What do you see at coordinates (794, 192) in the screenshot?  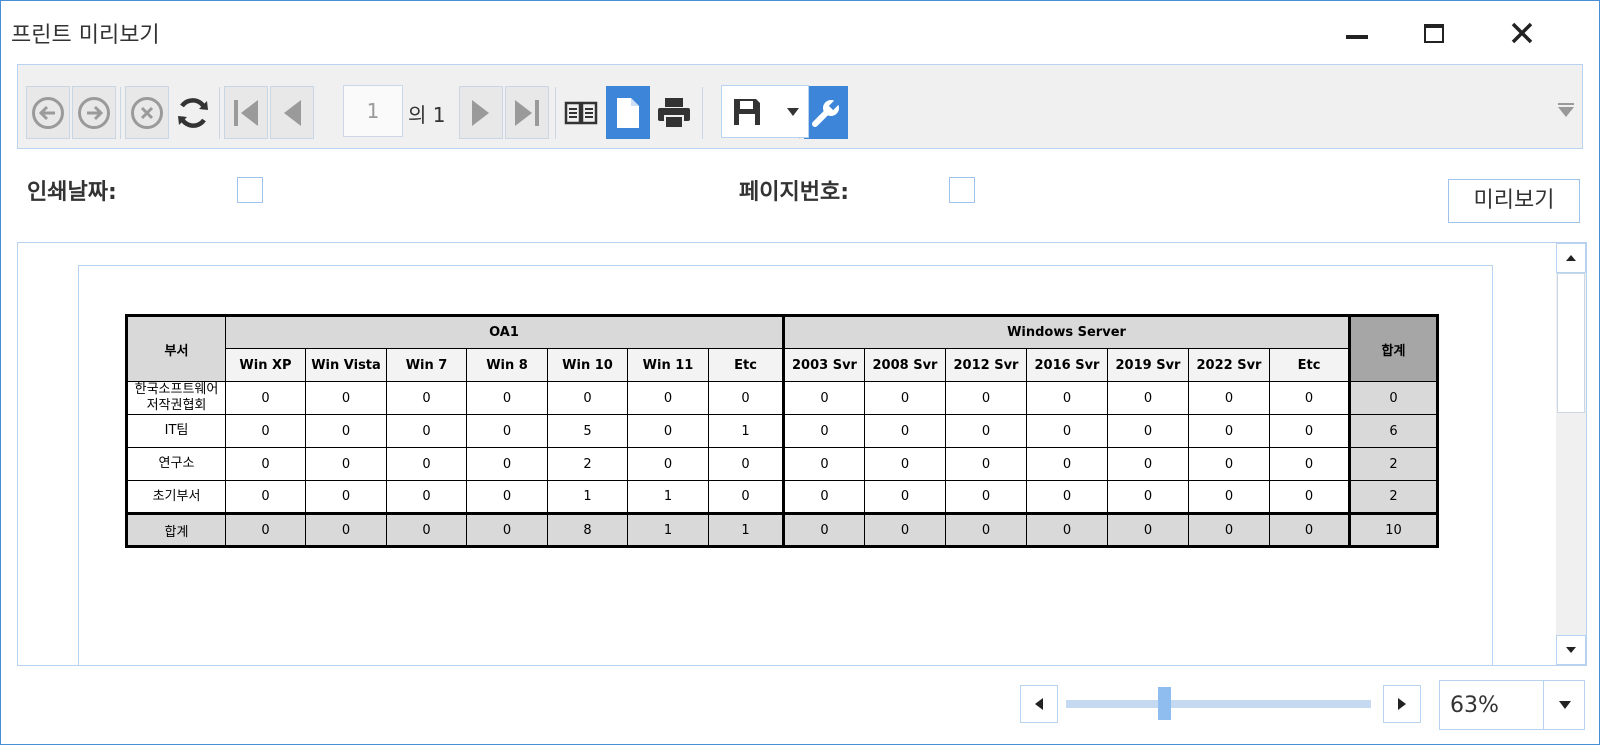 I see `page-number-label: 페이지번호:` at bounding box center [794, 192].